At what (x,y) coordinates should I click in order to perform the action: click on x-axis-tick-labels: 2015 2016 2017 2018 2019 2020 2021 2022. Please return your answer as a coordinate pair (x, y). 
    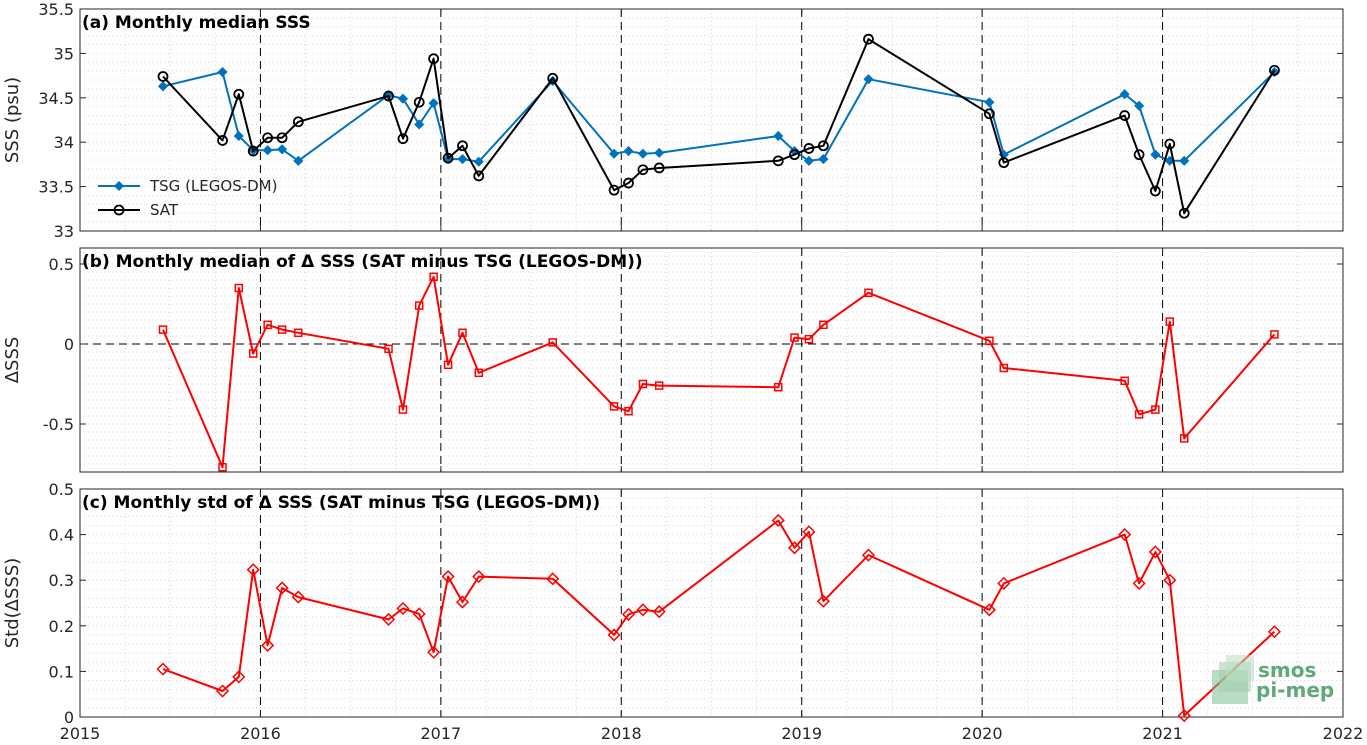
    Looking at the image, I should click on (712, 733).